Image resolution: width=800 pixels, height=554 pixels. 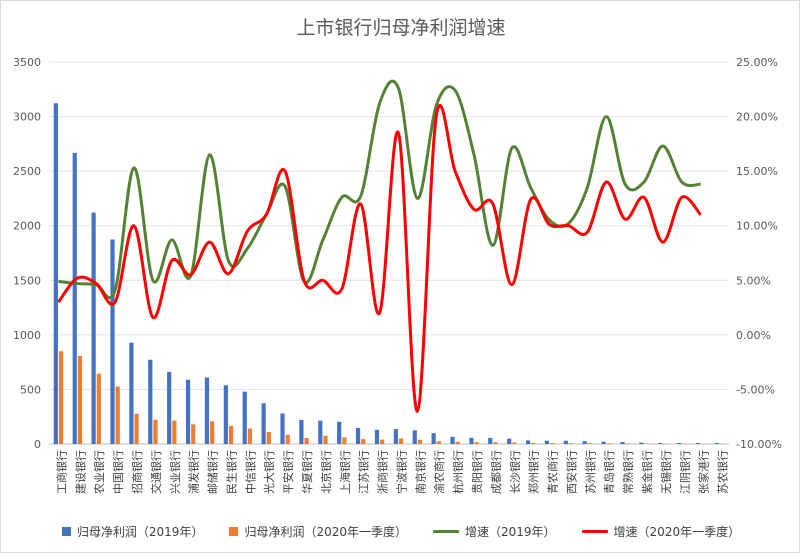 What do you see at coordinates (325, 531) in the screenshot?
I see `legend-label: 归母净利润（2020年一季度）` at bounding box center [325, 531].